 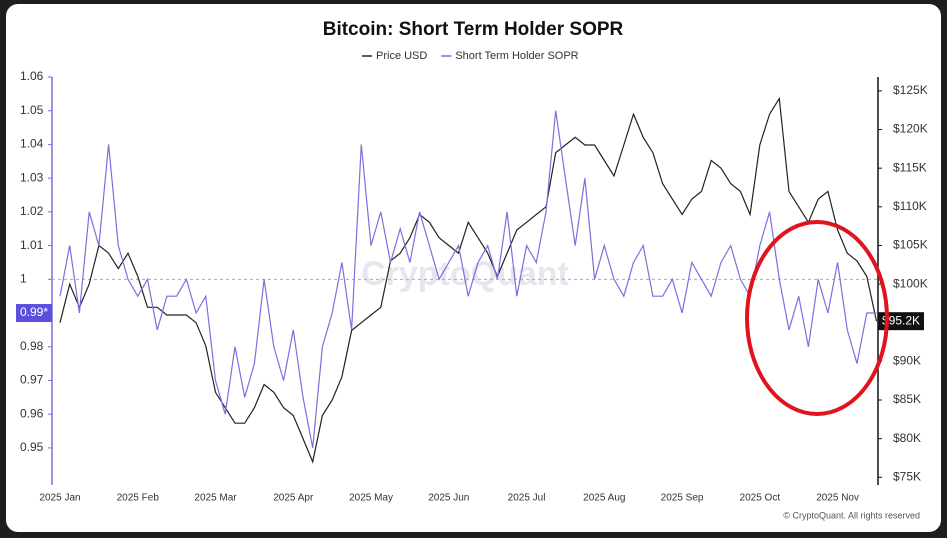 What do you see at coordinates (910, 129) in the screenshot?
I see `y2-tick-label: $120K` at bounding box center [910, 129].